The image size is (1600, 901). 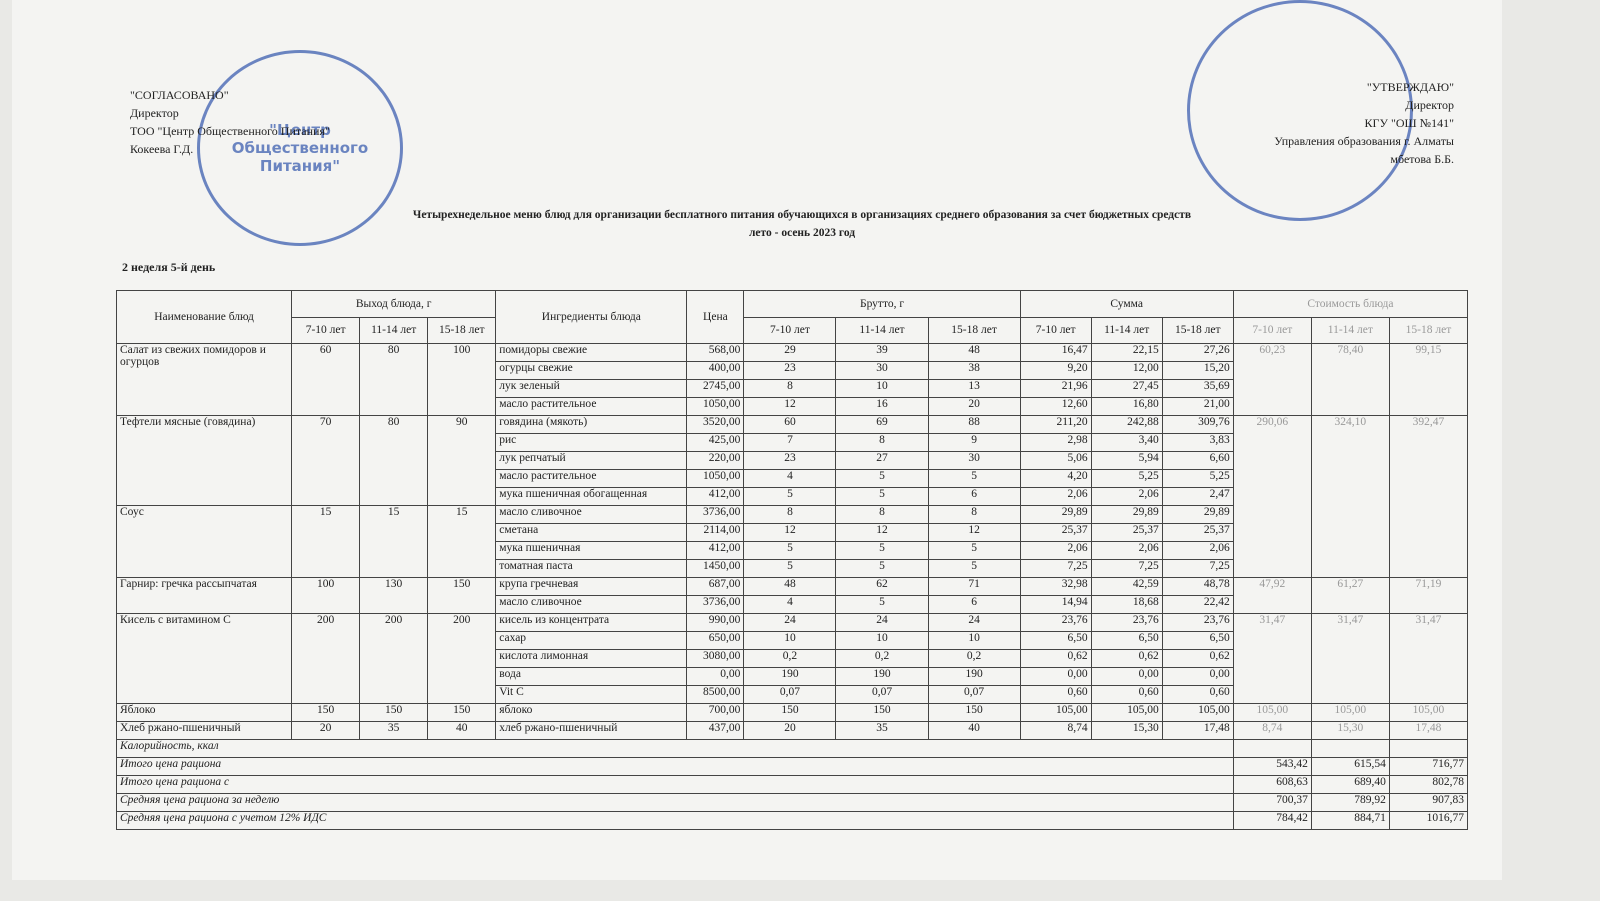 I want to click on gross-weight: 29, so click(x=790, y=352).